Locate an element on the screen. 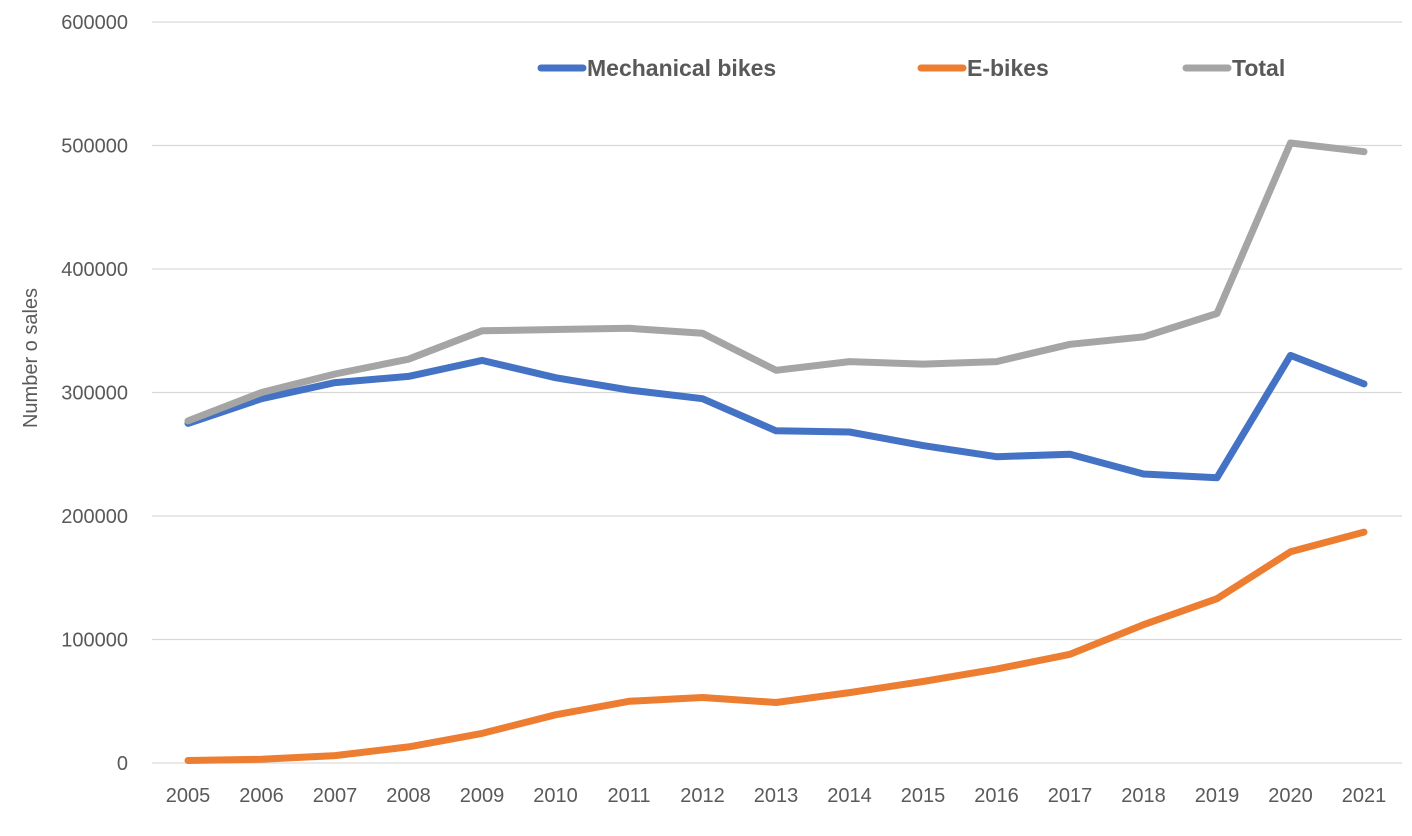 This screenshot has width=1412, height=836. x-tick-label: 2013 is located at coordinates (776, 796).